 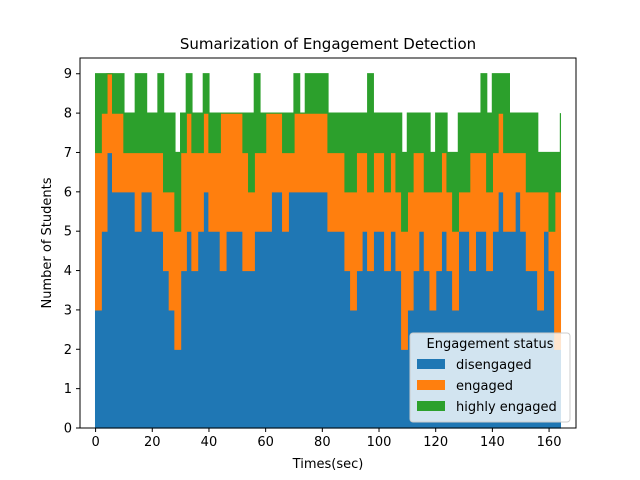 What do you see at coordinates (435, 442) in the screenshot?
I see `x-tick-label: 120` at bounding box center [435, 442].